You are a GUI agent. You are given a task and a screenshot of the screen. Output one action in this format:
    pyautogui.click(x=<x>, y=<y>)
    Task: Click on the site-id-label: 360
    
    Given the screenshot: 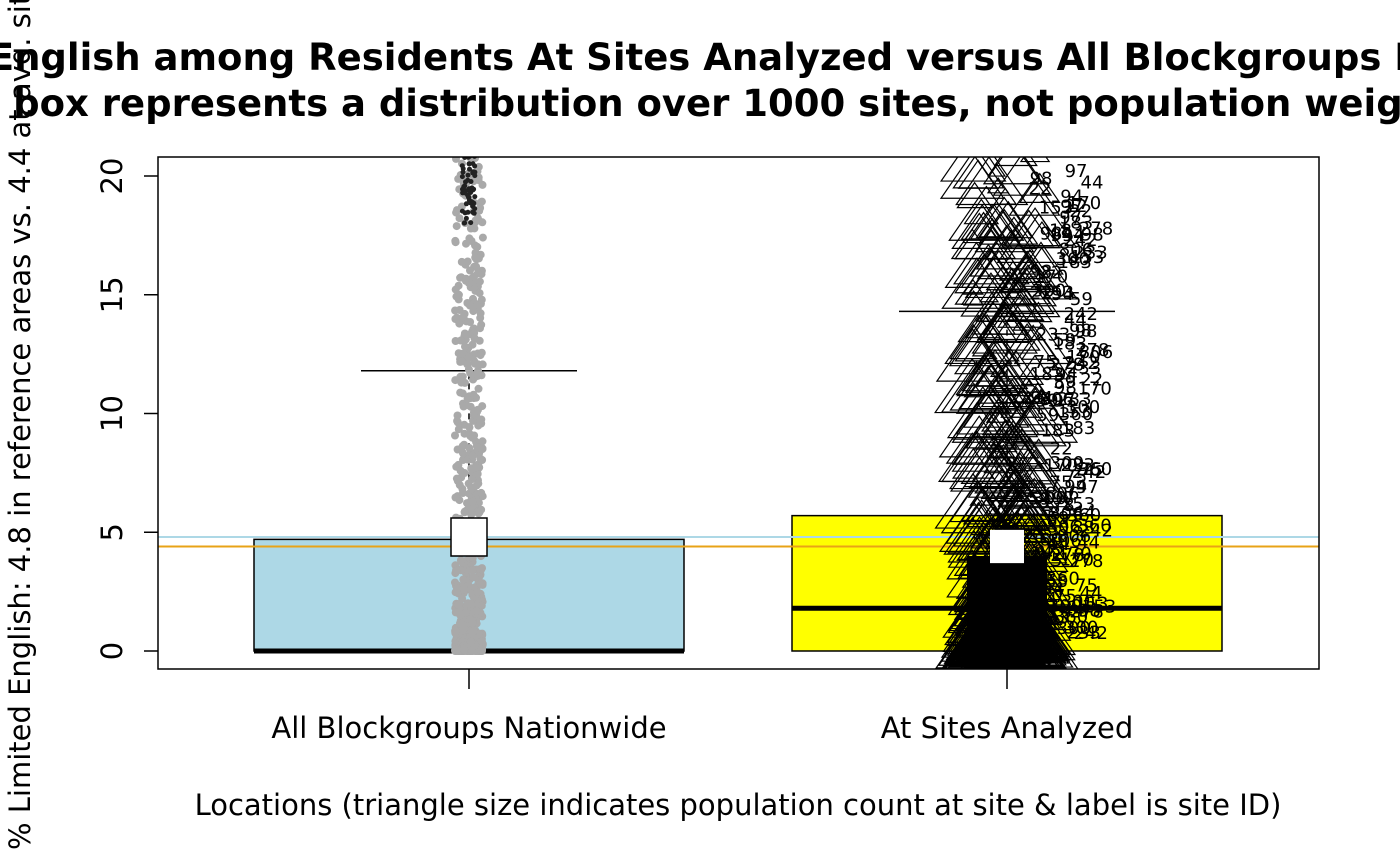 What is the action you would take?
    pyautogui.click(x=1073, y=259)
    